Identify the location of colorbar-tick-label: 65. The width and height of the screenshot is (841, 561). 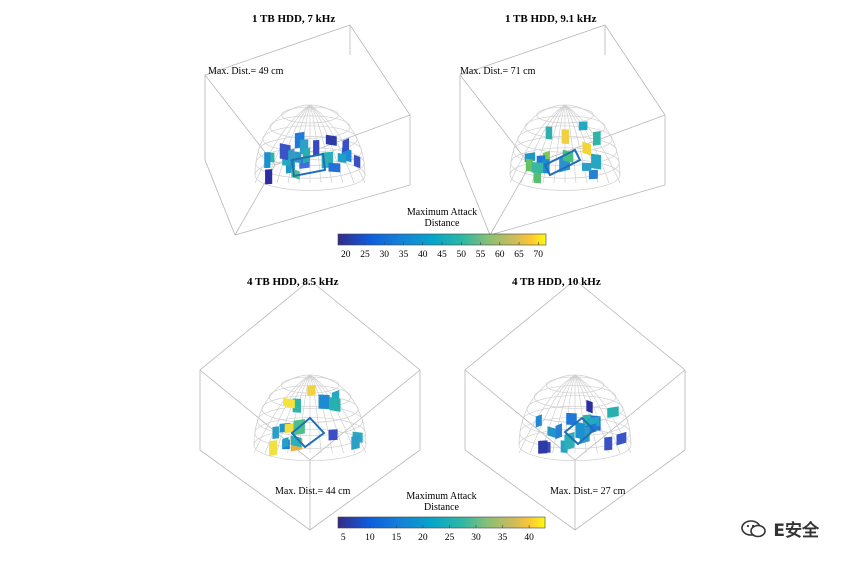
(519, 255).